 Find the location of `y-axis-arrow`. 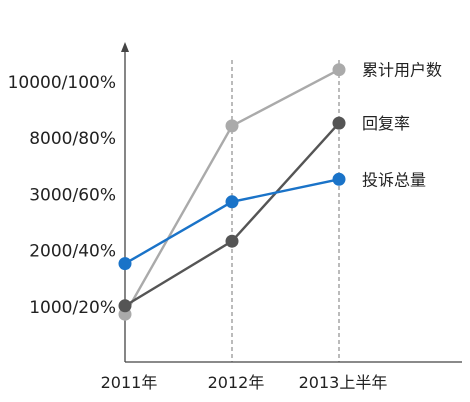

y-axis-arrow is located at coordinates (125, 47).